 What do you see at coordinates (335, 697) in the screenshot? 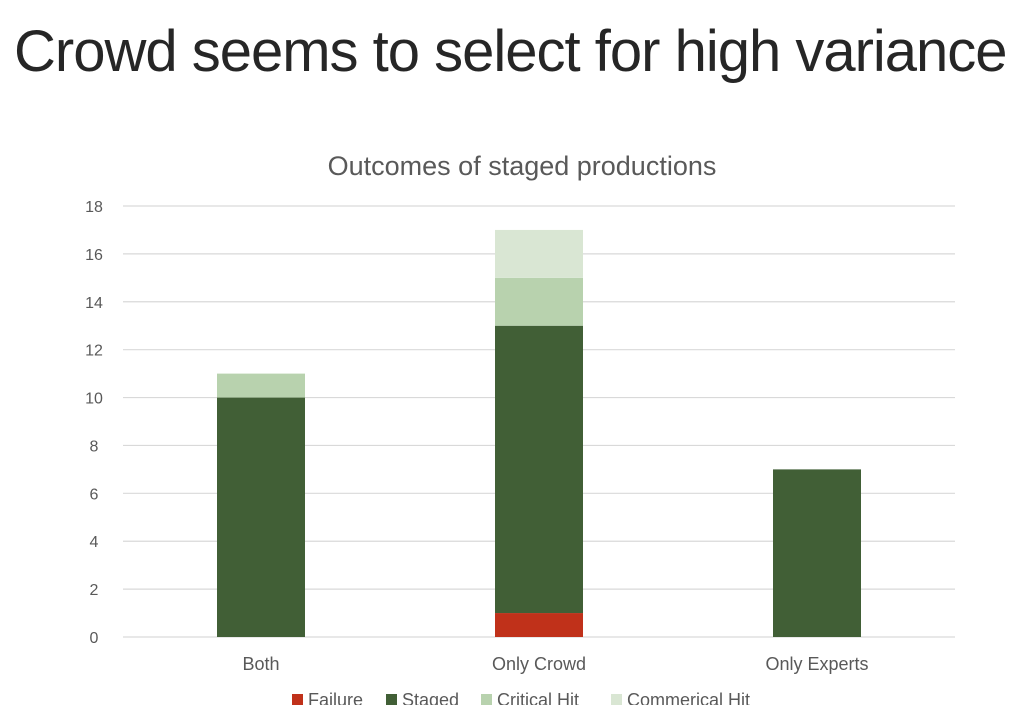
I see `legend-label: Failure` at bounding box center [335, 697].